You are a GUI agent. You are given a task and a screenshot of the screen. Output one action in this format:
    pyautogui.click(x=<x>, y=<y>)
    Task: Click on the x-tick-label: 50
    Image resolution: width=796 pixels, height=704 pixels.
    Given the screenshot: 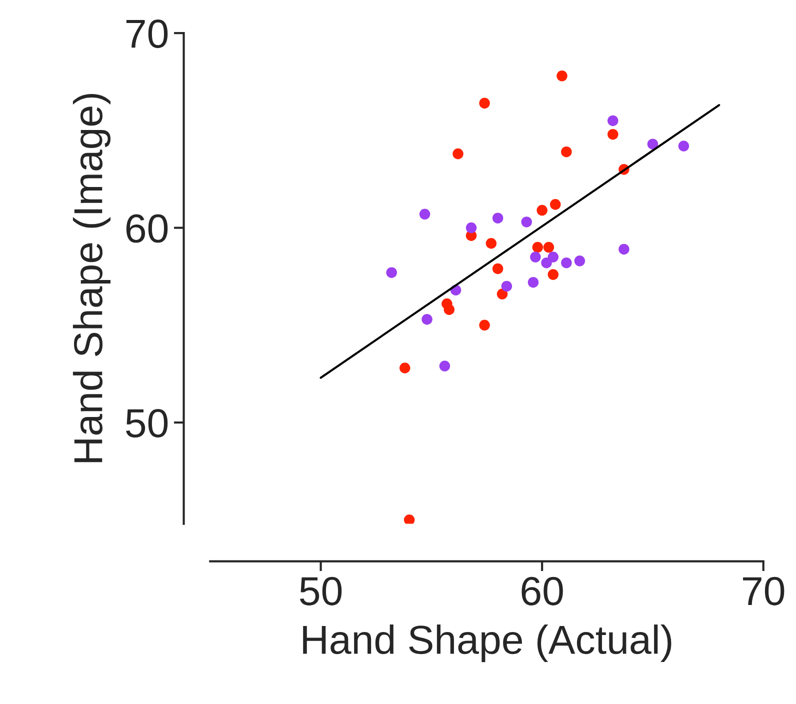 What is the action you would take?
    pyautogui.click(x=321, y=591)
    